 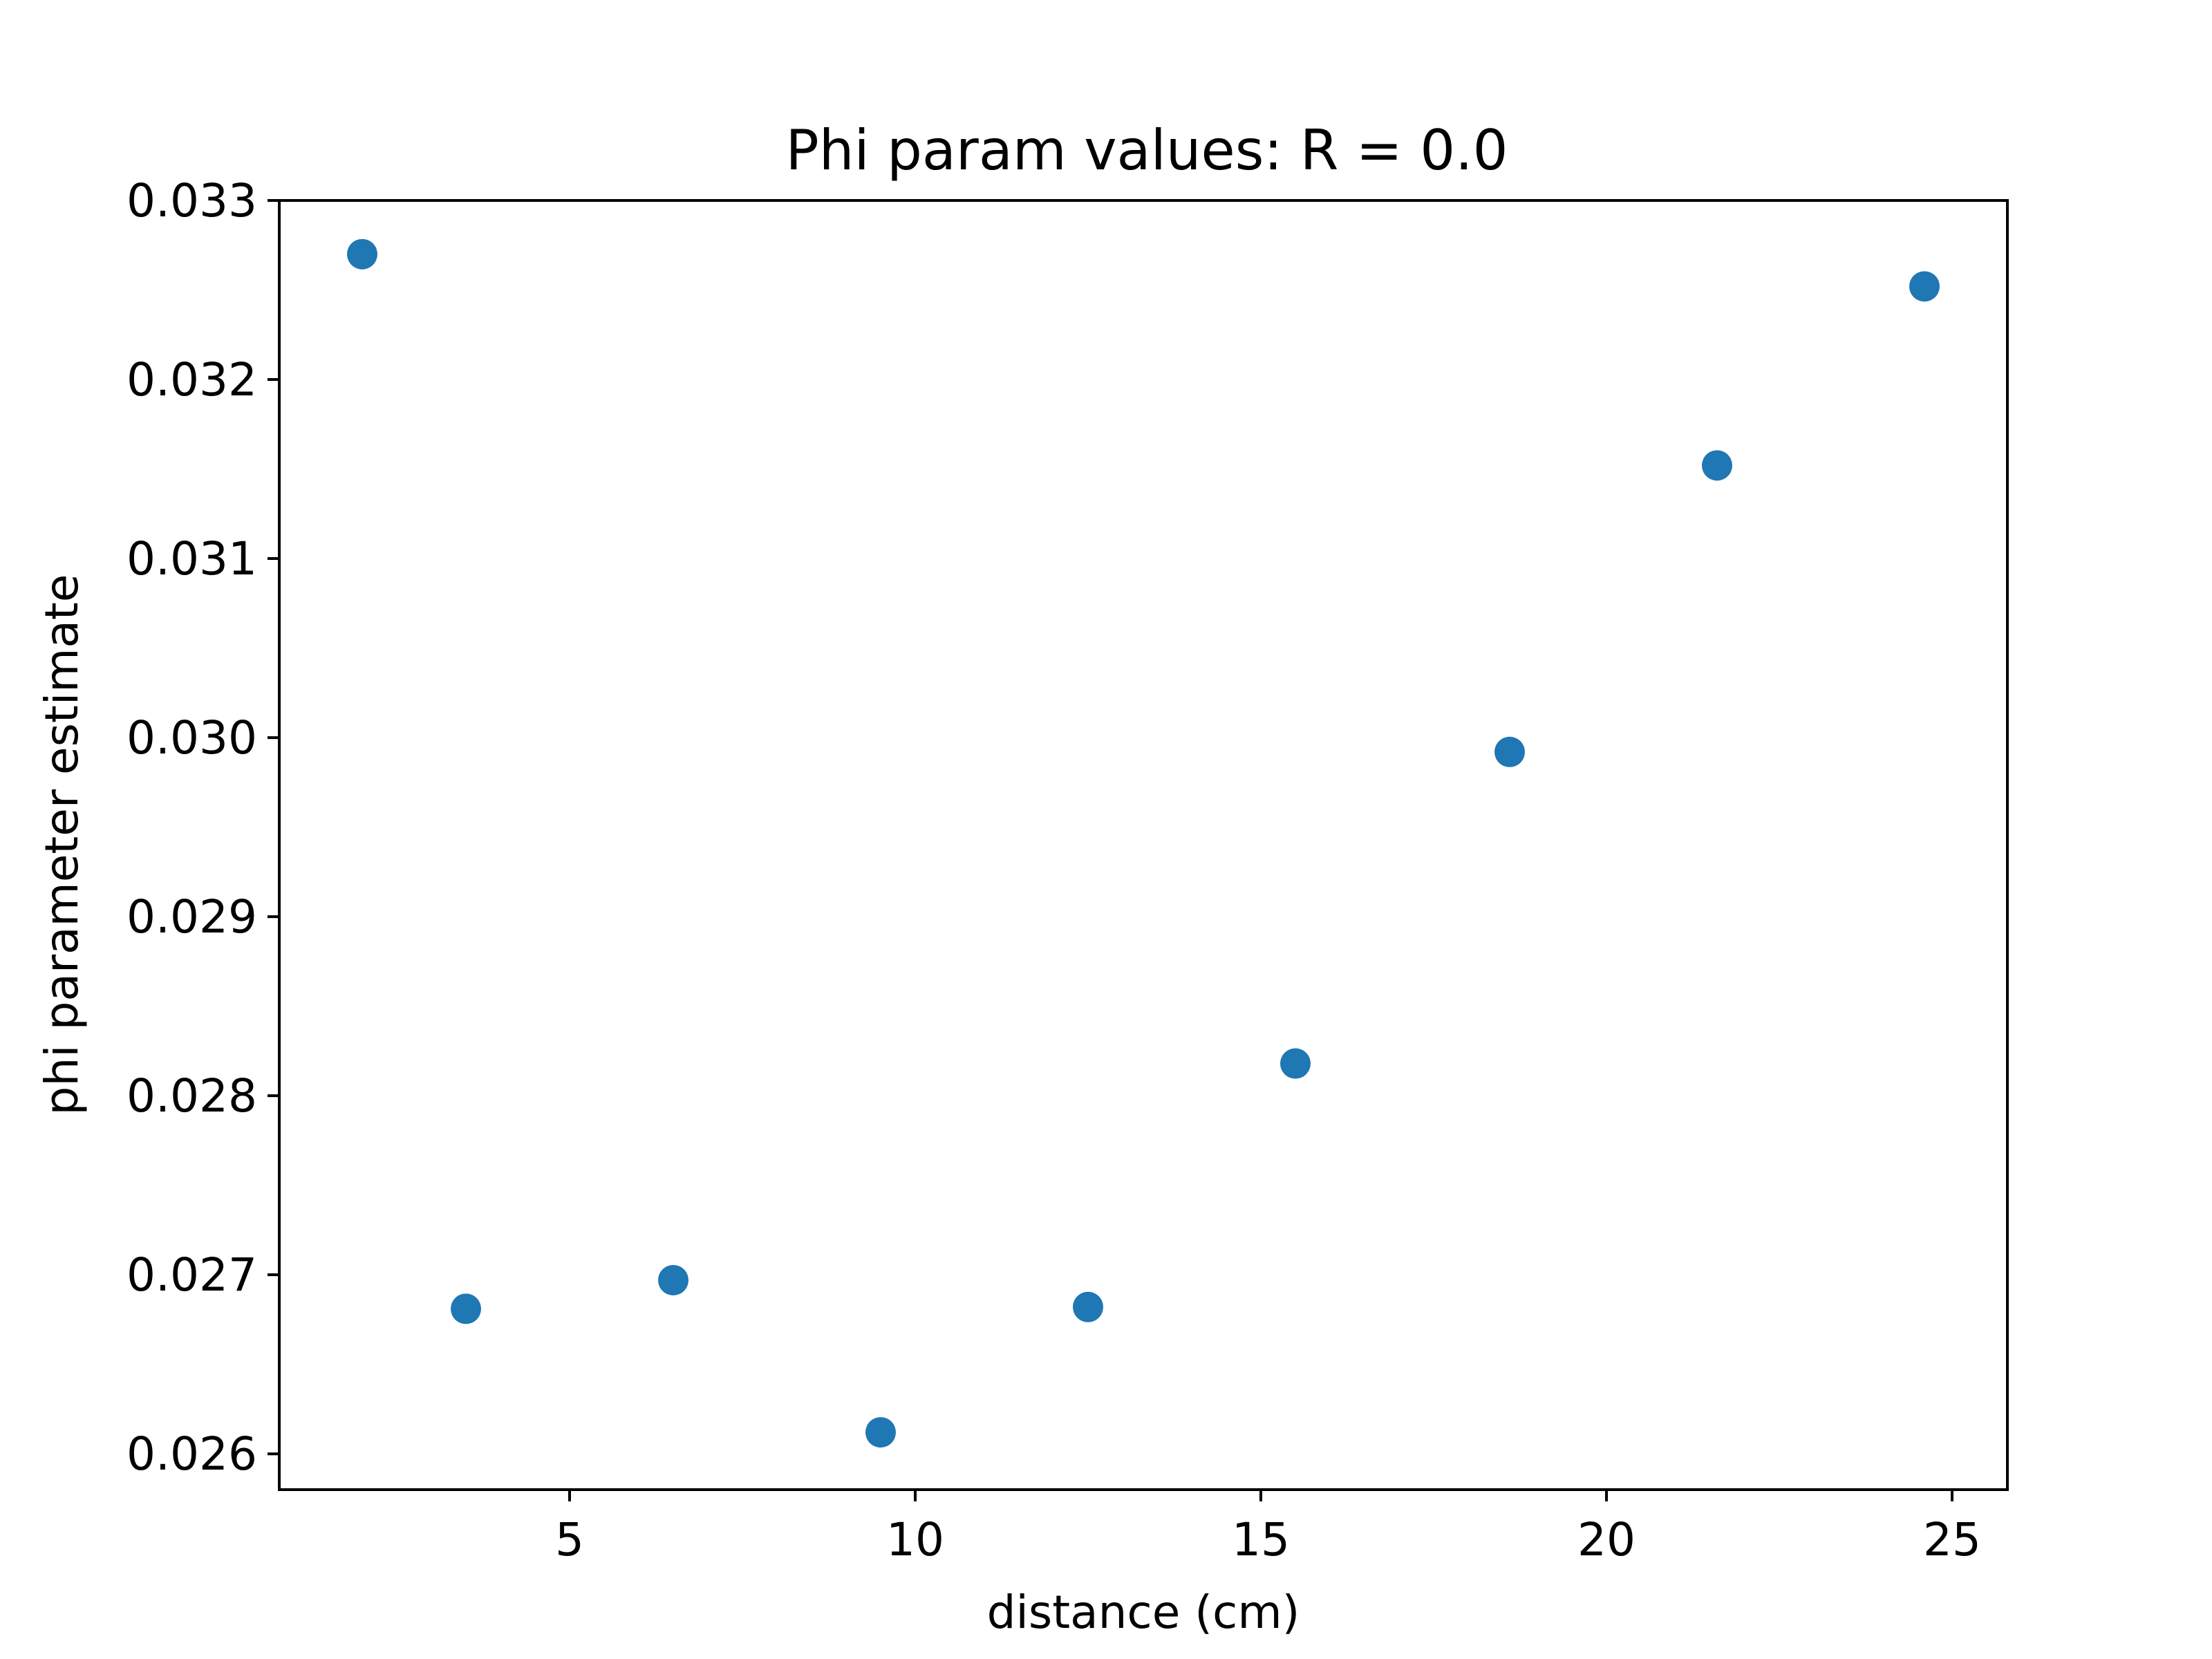 I want to click on x-tick-label: 20, so click(x=1606, y=1540).